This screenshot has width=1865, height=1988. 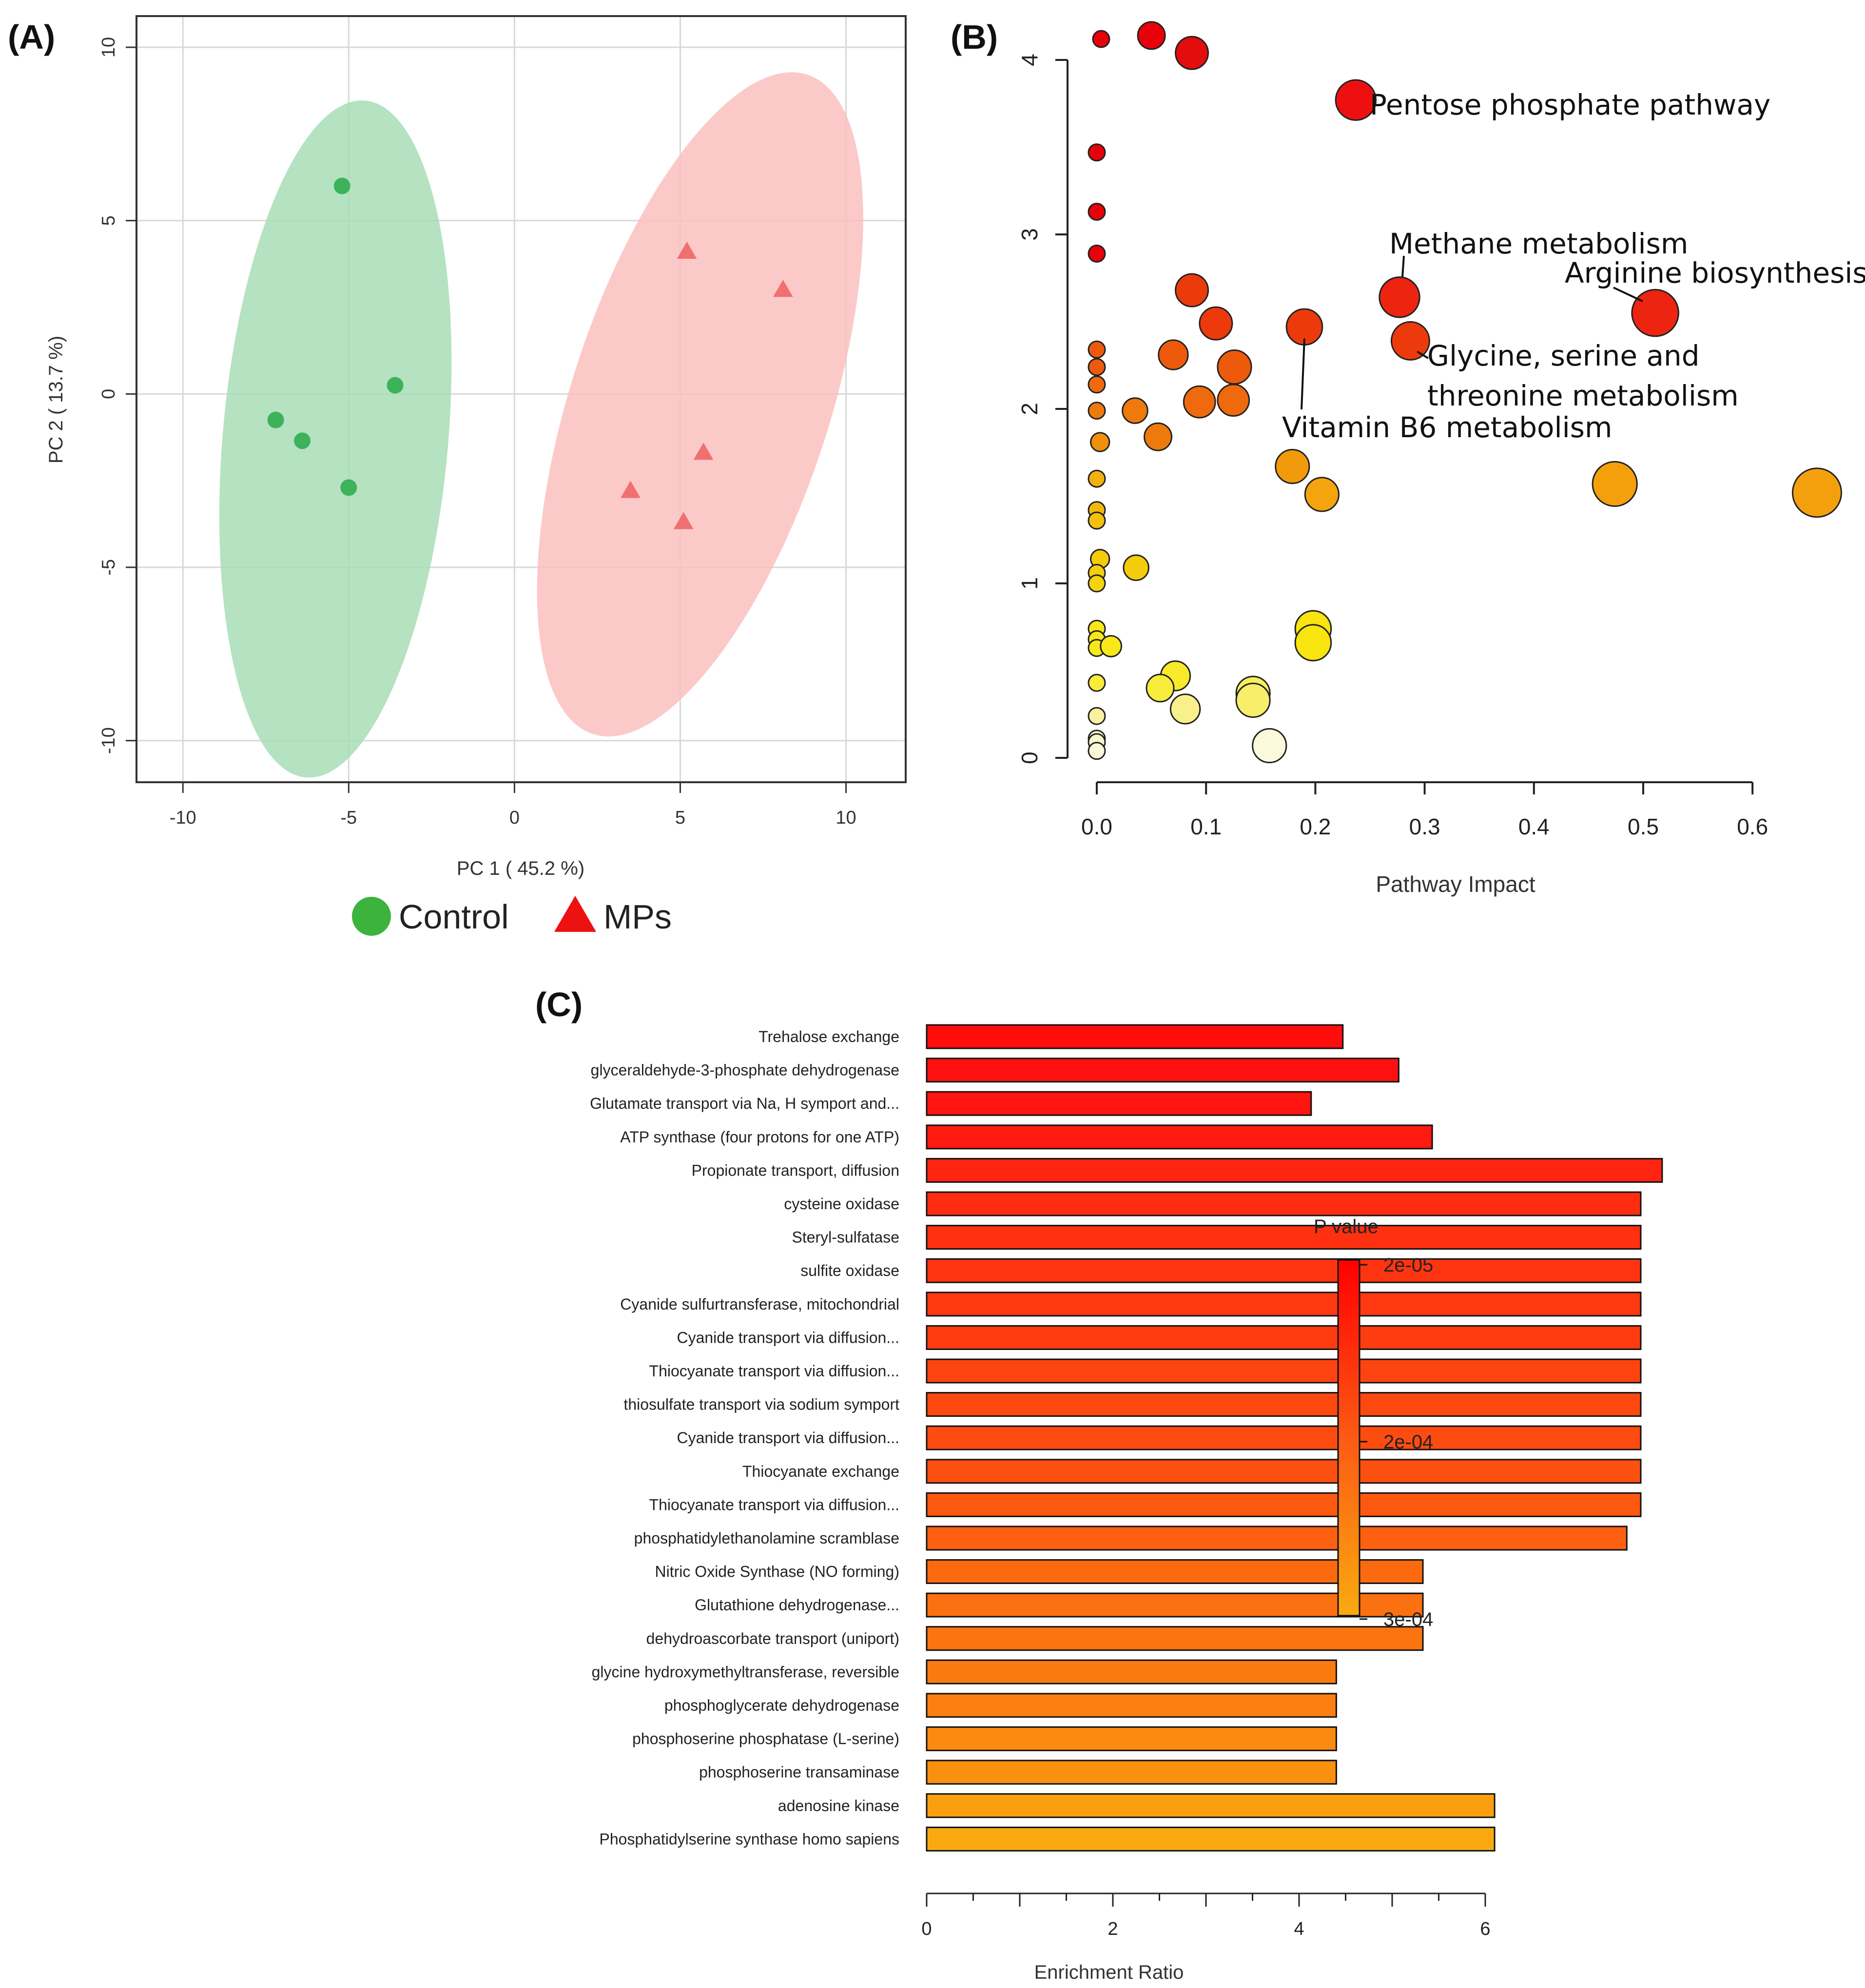 I want to click on pathway-x-tick-label: 0.3, so click(x=1424, y=826).